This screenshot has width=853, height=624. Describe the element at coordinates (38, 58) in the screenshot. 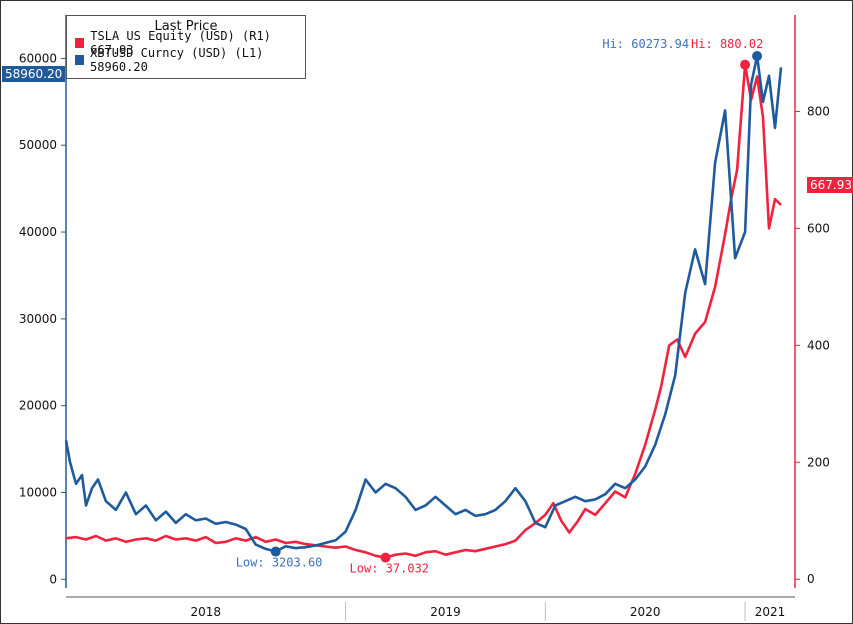

I see `left-tick-label: 60000` at that location.